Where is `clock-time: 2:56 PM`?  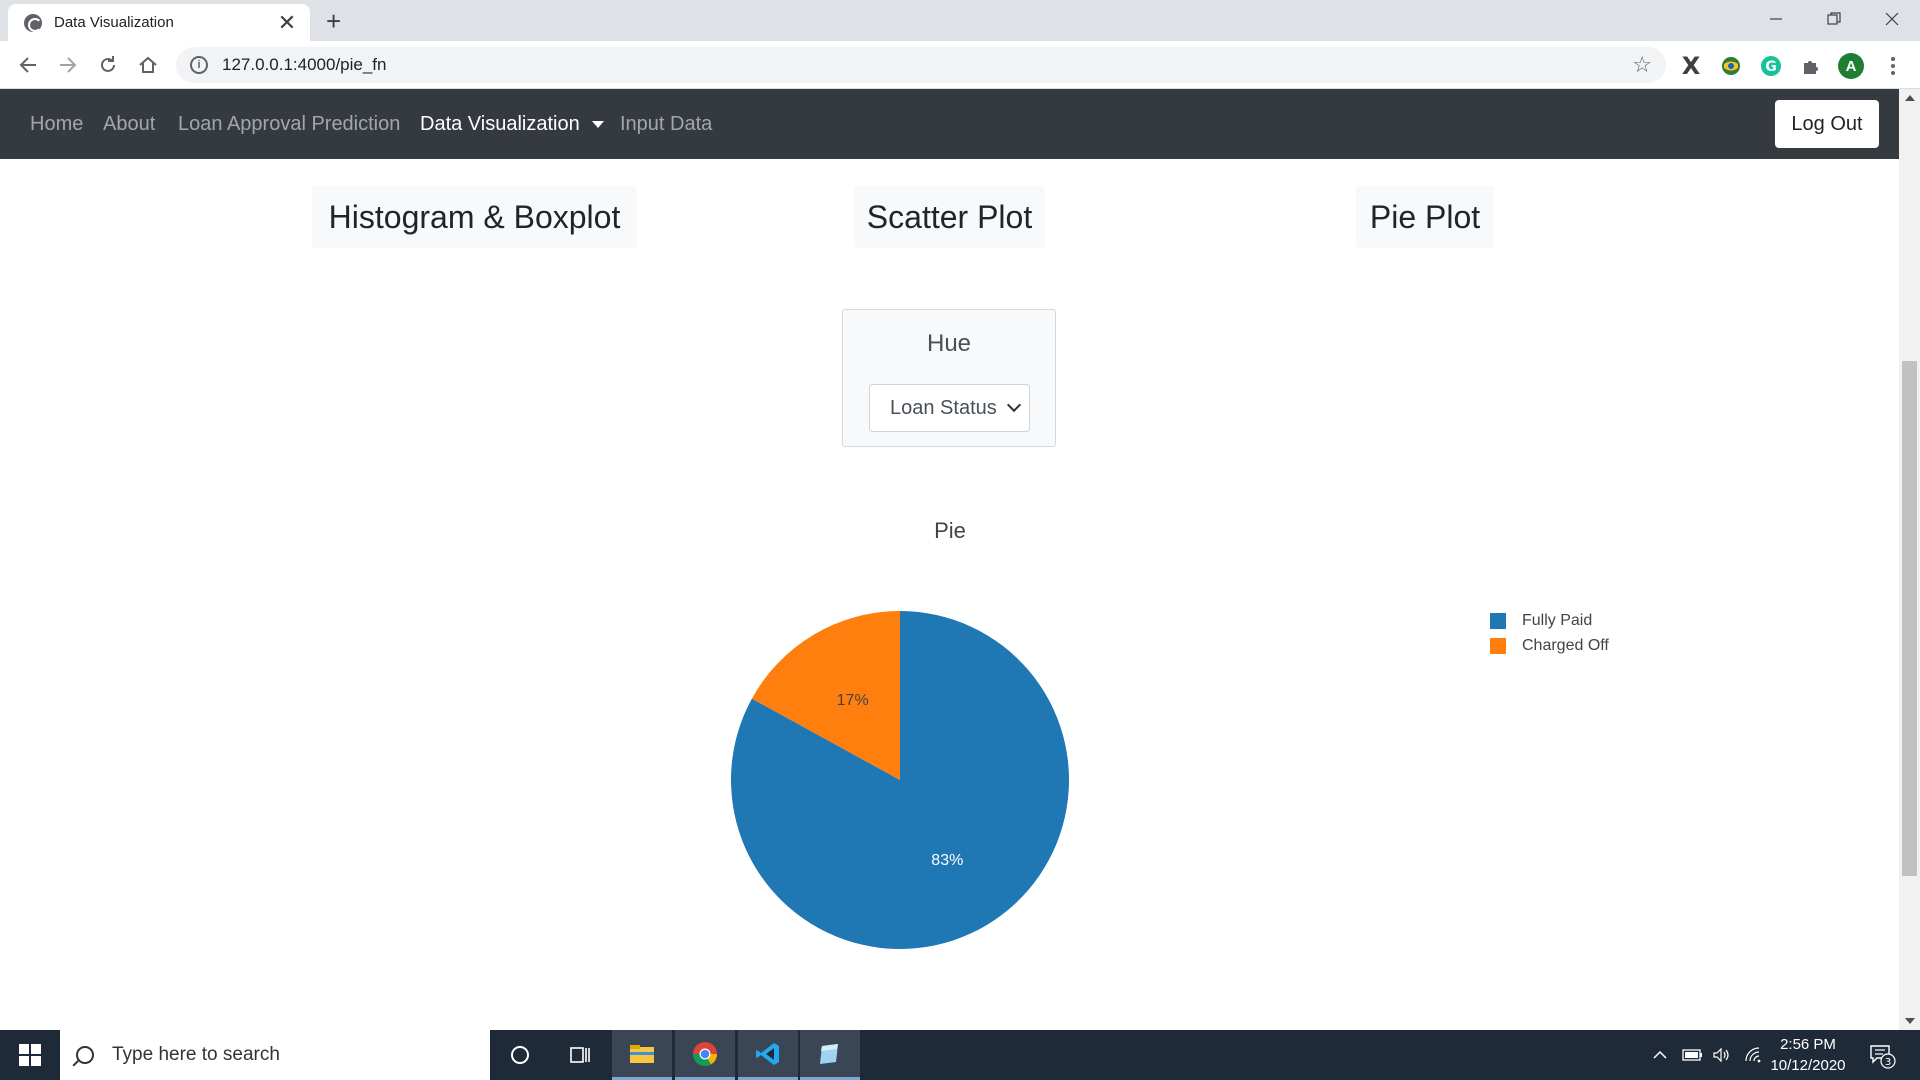 clock-time: 2:56 PM is located at coordinates (1808, 1044).